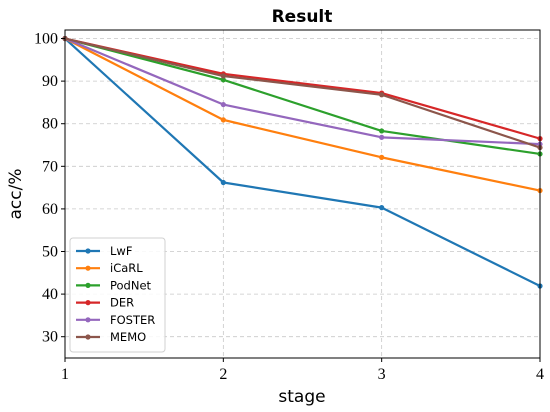  Describe the element at coordinates (382, 374) in the screenshot. I see `x-tick-label: 3` at that location.